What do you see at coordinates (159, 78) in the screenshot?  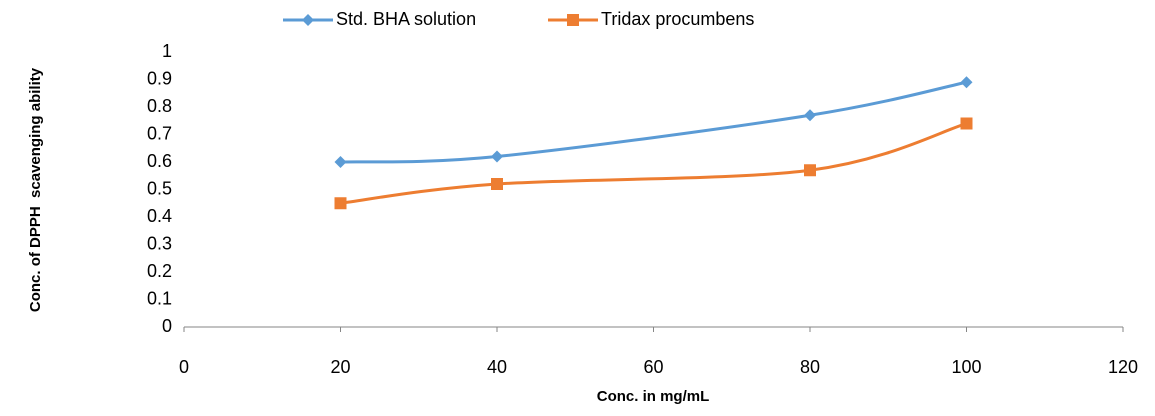 I see `y-tick-label: 0.9` at bounding box center [159, 78].